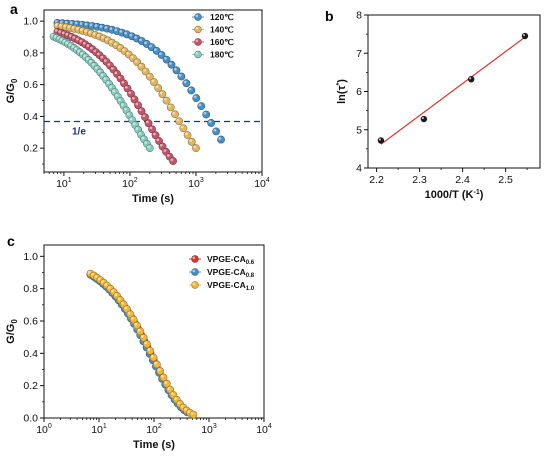 The image size is (550, 456). Describe the element at coordinates (359, 169) in the screenshot. I see `panel-b-y-tick-label: 4` at that location.